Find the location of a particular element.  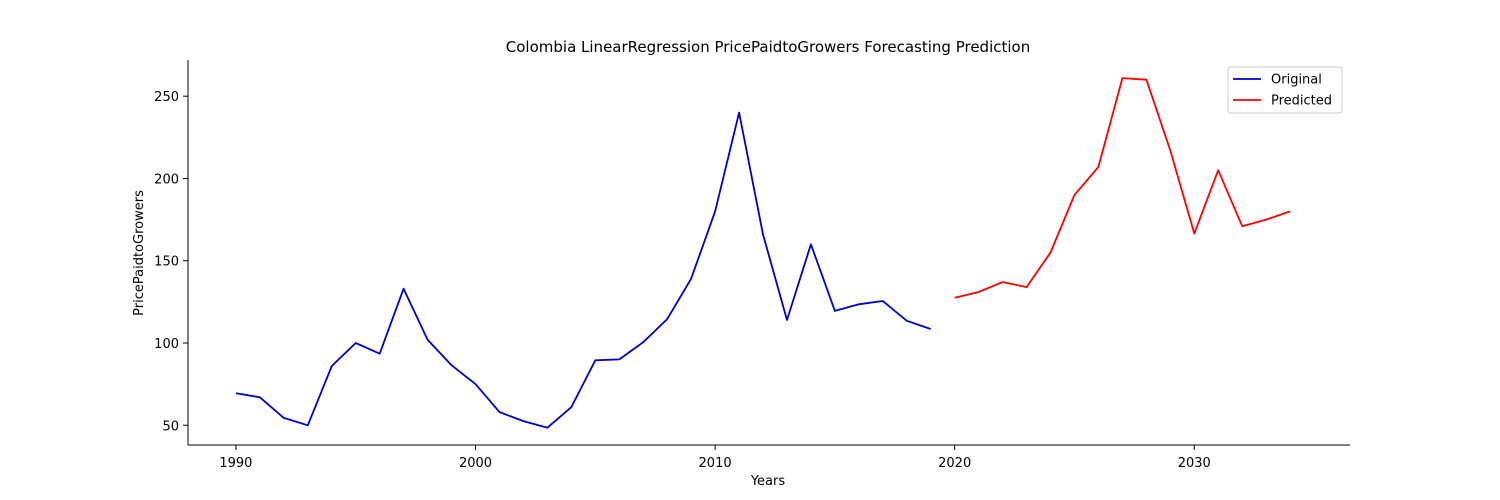

x-axis-label: Years is located at coordinates (768, 481).